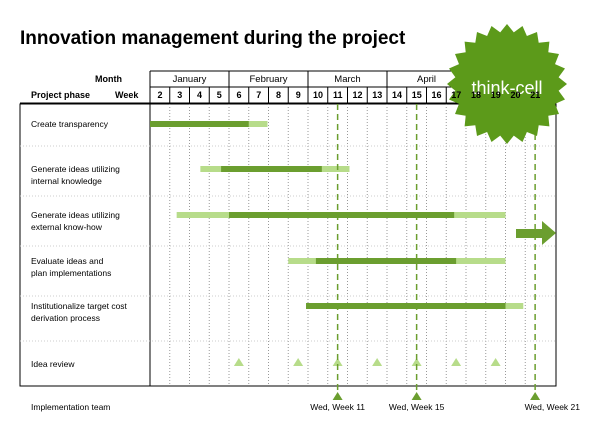  I want to click on implementation-team-label: Implementation team, so click(71, 407).